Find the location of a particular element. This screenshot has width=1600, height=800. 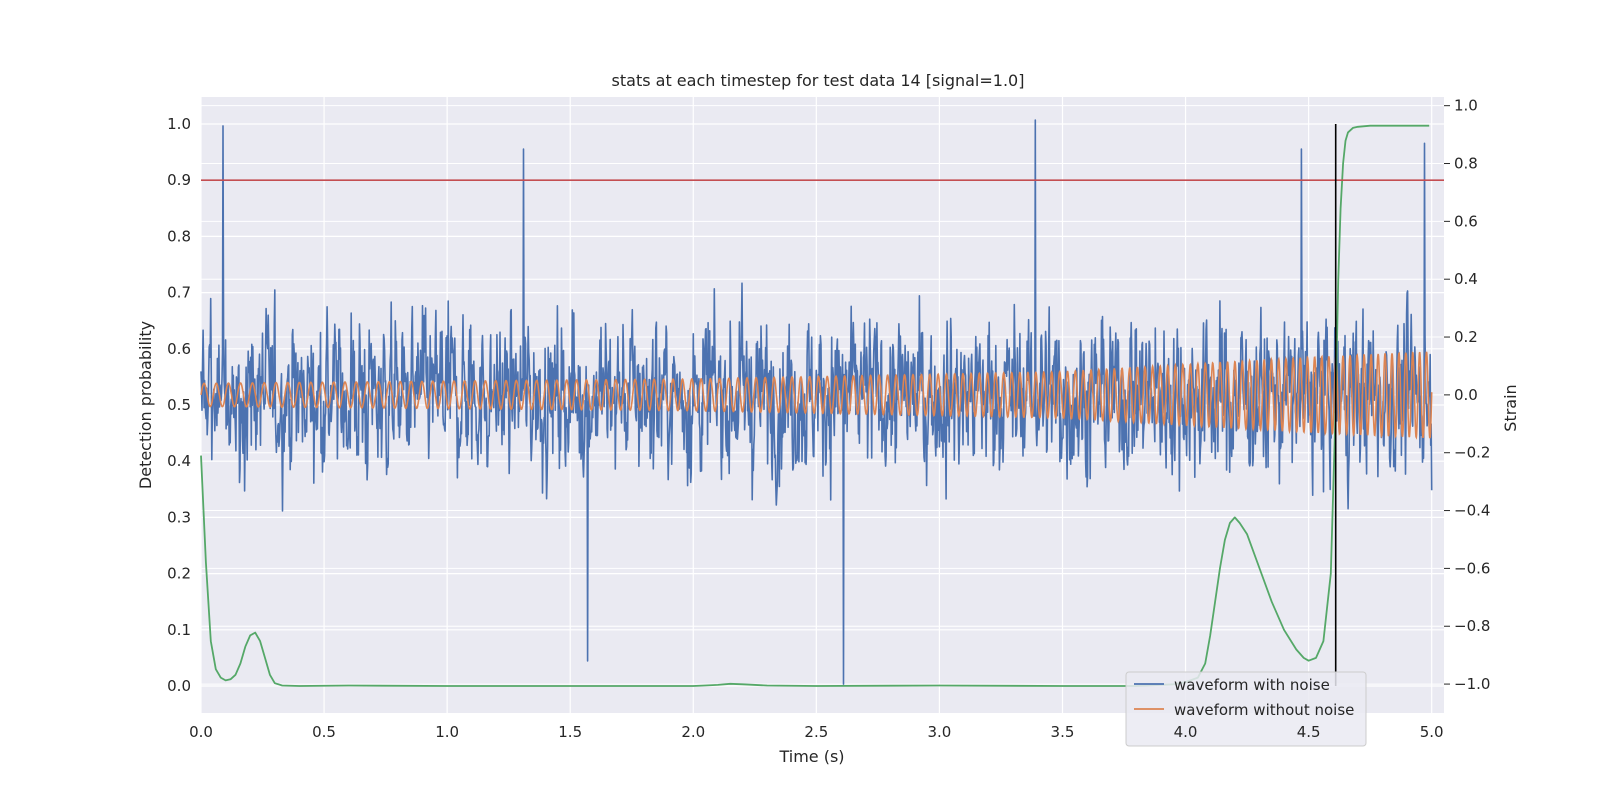

y-tick-label-left: 0.6 is located at coordinates (179, 349).